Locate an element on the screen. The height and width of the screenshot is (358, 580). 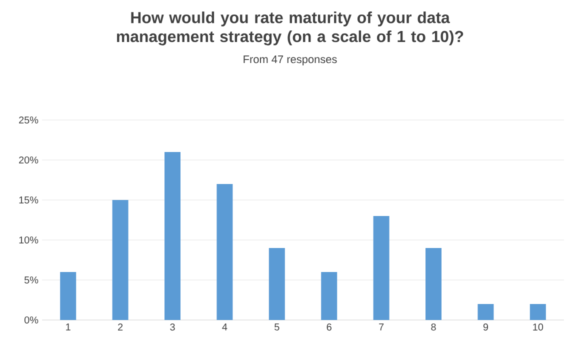
x-tick-label: 8 is located at coordinates (433, 327).